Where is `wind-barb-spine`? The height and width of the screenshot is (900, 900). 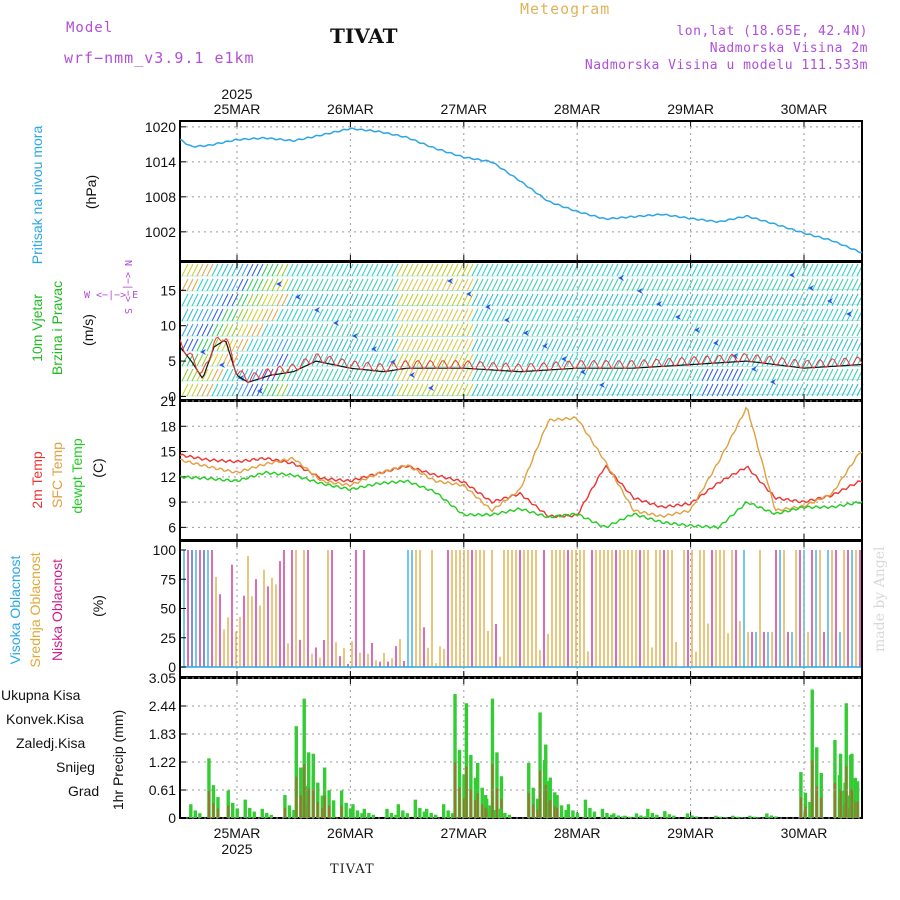 wind-barb-spine is located at coordinates (521, 395).